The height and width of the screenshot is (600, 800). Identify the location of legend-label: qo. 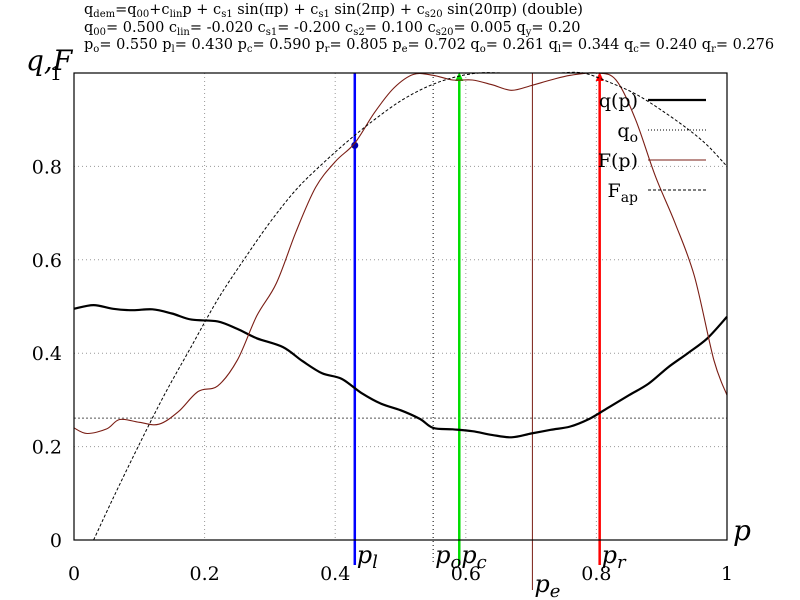
(627, 133).